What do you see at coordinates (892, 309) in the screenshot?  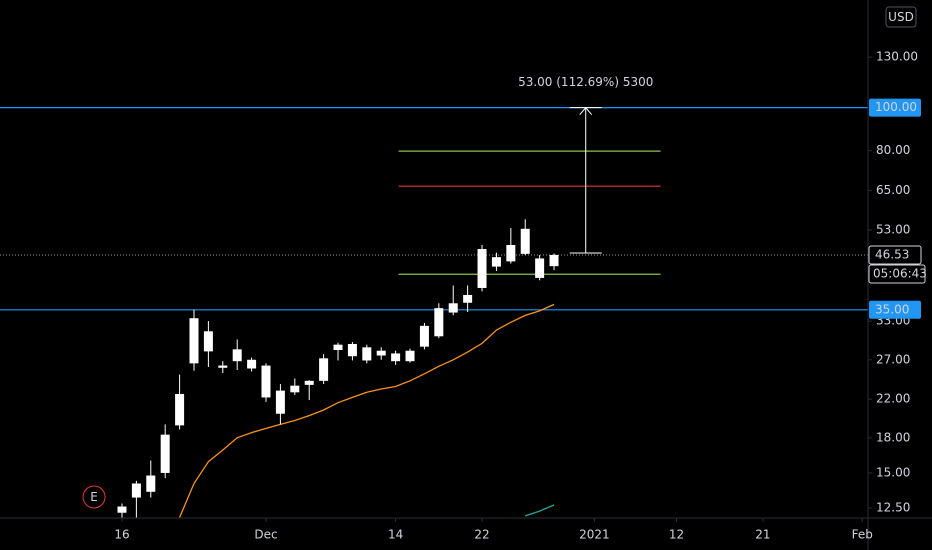 I see `price-line-label: 35.00` at bounding box center [892, 309].